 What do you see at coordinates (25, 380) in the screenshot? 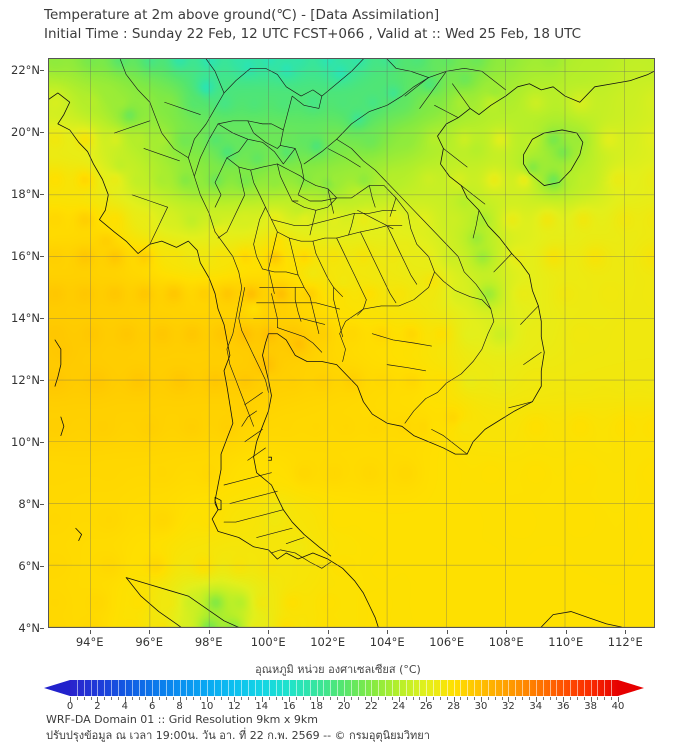
I see `latitude-tick-label: 12°N` at bounding box center [25, 380].